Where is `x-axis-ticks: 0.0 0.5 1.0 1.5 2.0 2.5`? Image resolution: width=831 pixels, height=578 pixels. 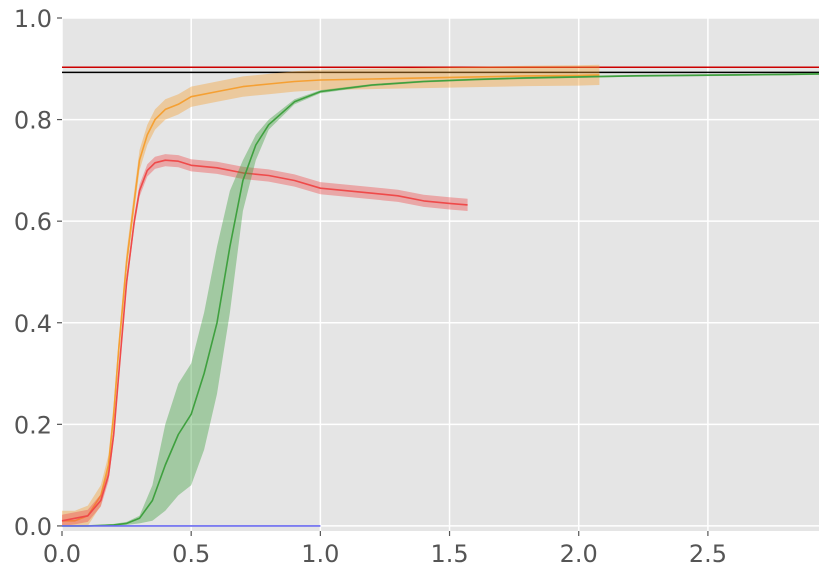
x-axis-ticks: 0.0 0.5 1.0 1.5 2.0 2.5 is located at coordinates (385, 549).